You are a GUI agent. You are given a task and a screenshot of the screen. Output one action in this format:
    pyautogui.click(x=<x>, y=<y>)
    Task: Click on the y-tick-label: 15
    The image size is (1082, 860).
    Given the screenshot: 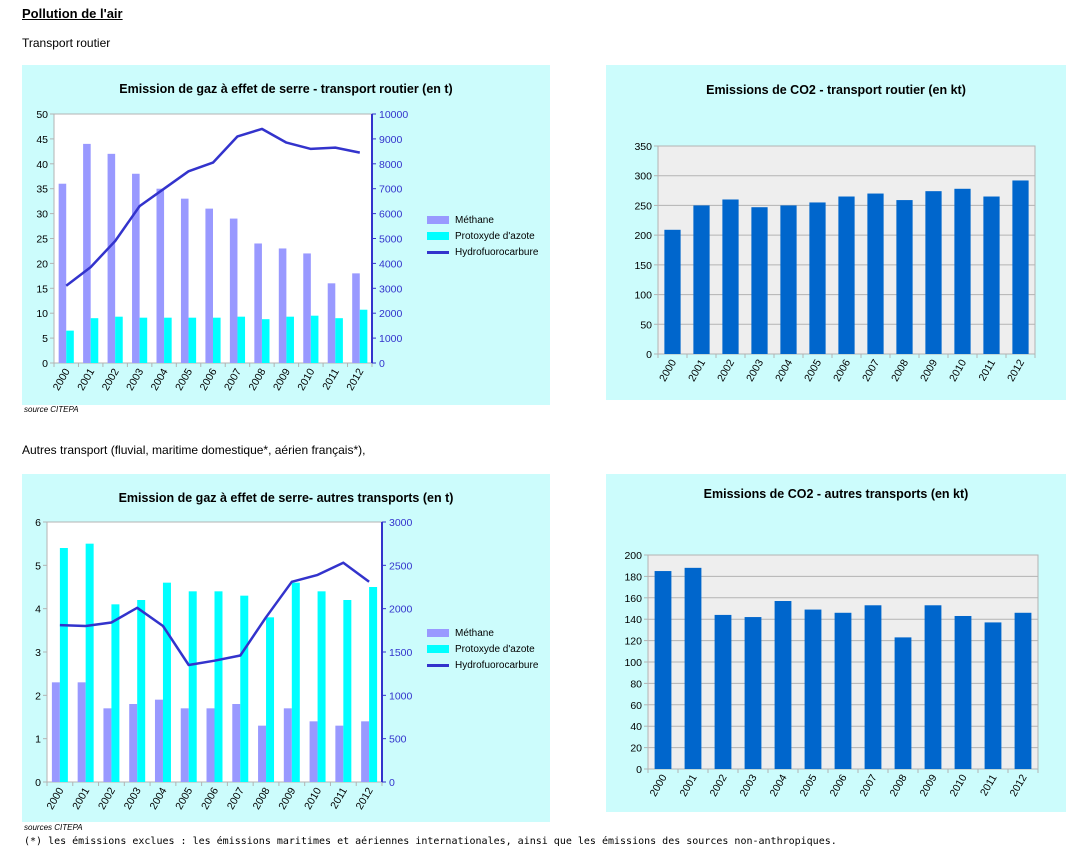 What is the action you would take?
    pyautogui.click(x=42, y=289)
    